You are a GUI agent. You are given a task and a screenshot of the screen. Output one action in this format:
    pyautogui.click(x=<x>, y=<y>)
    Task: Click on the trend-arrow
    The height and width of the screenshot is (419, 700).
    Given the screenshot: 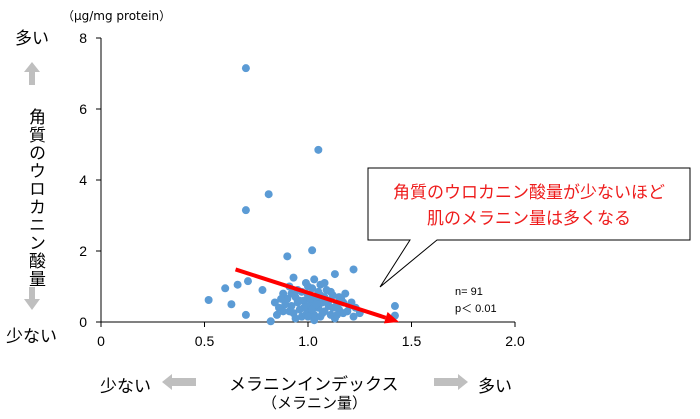 What is the action you would take?
    pyautogui.click(x=317, y=295)
    